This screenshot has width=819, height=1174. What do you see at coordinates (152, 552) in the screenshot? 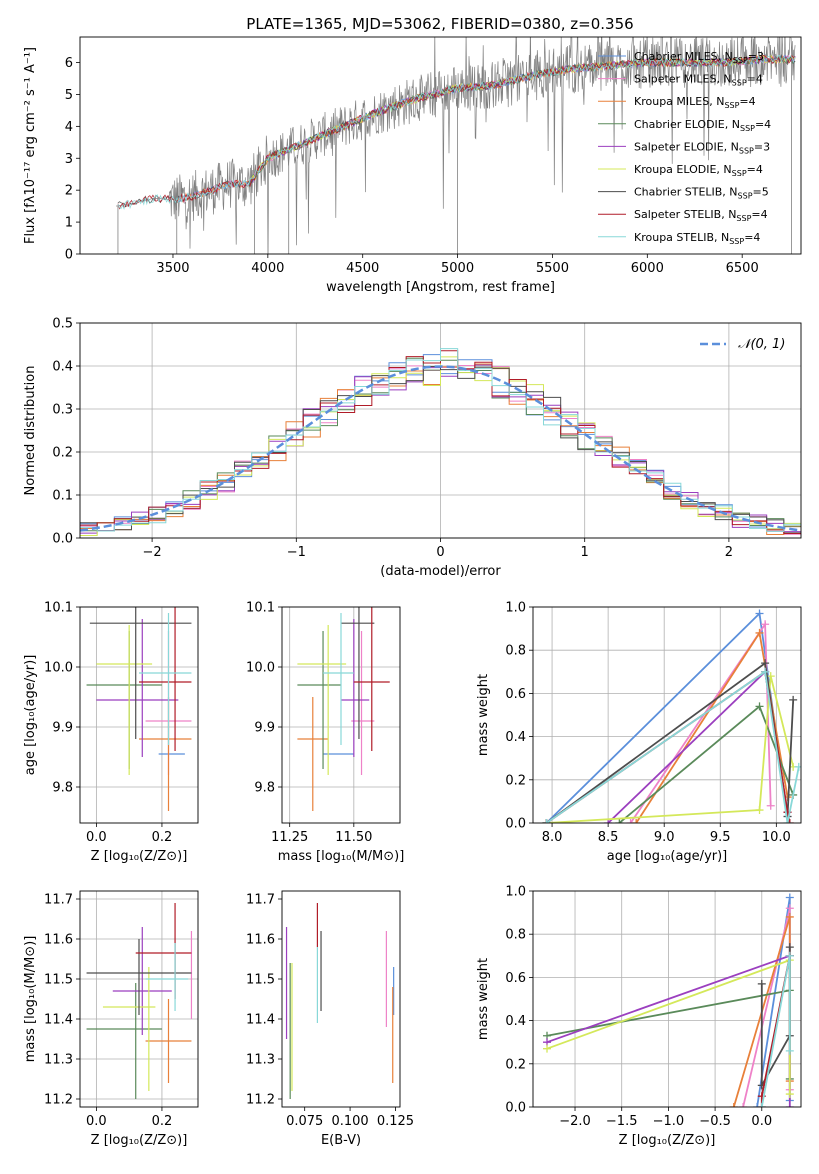
I see `x-tick-label: −2` at bounding box center [152, 552].